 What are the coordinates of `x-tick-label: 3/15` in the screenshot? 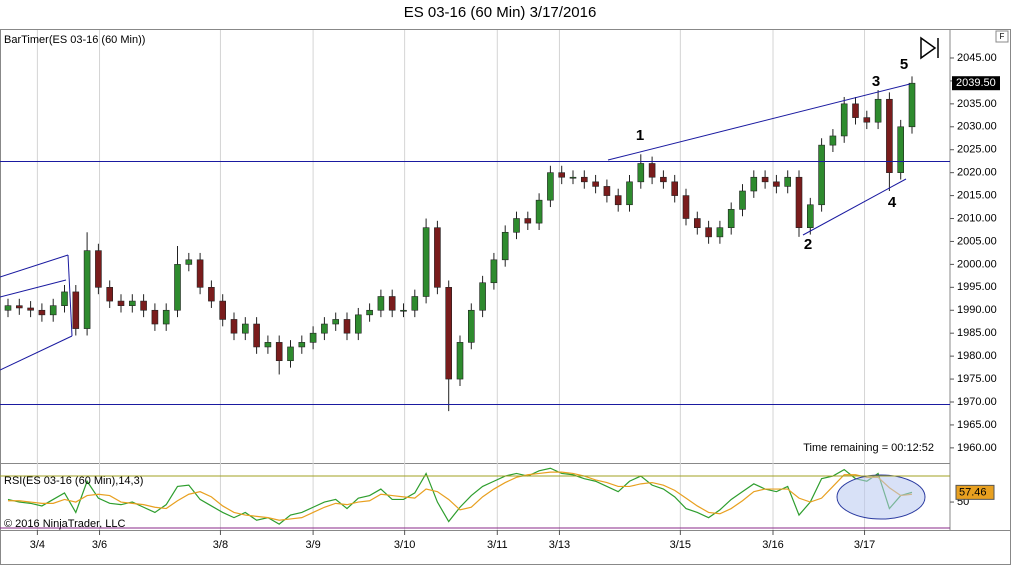 It's located at (680, 545).